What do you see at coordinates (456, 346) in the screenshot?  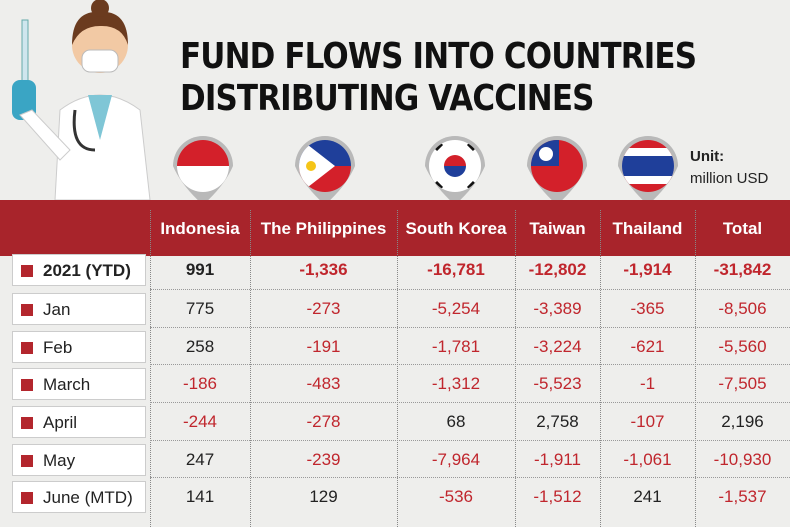 I see `value-cell: -1,781` at bounding box center [456, 346].